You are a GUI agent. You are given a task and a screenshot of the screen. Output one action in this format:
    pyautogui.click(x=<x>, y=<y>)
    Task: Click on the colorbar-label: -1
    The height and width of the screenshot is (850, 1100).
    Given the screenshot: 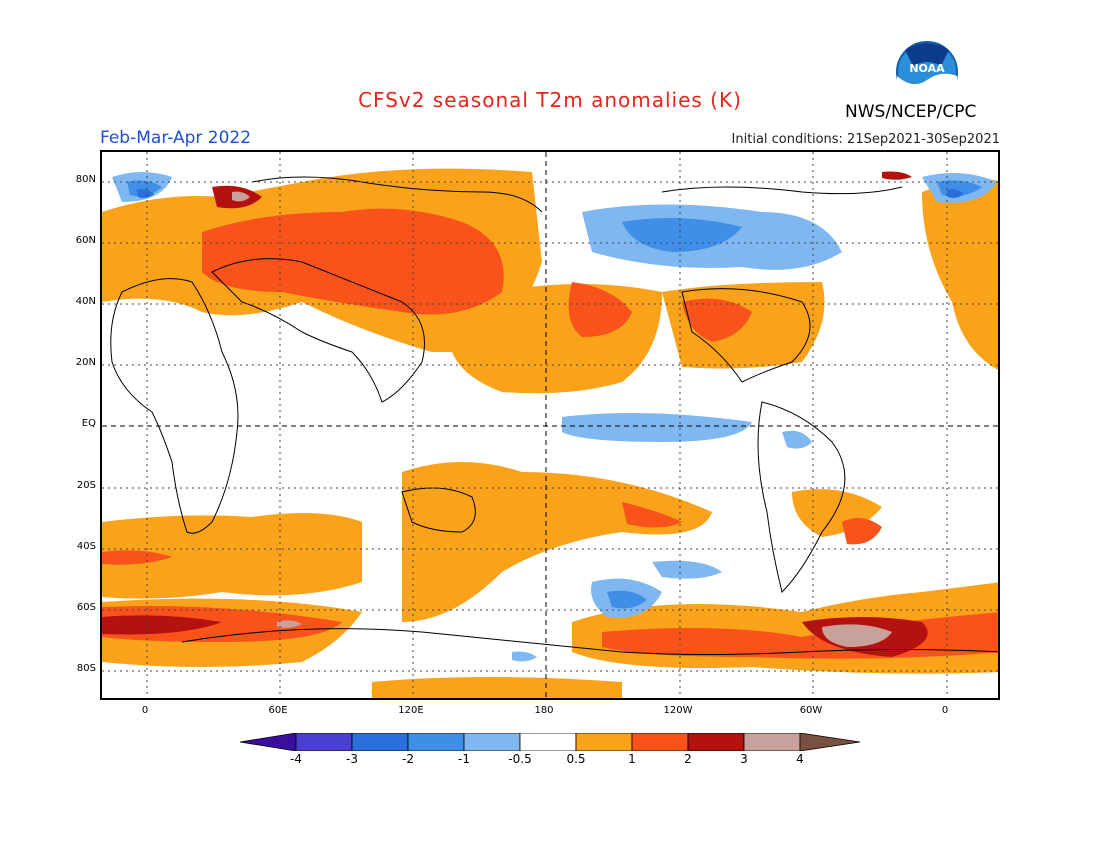 What is the action you would take?
    pyautogui.click(x=464, y=759)
    